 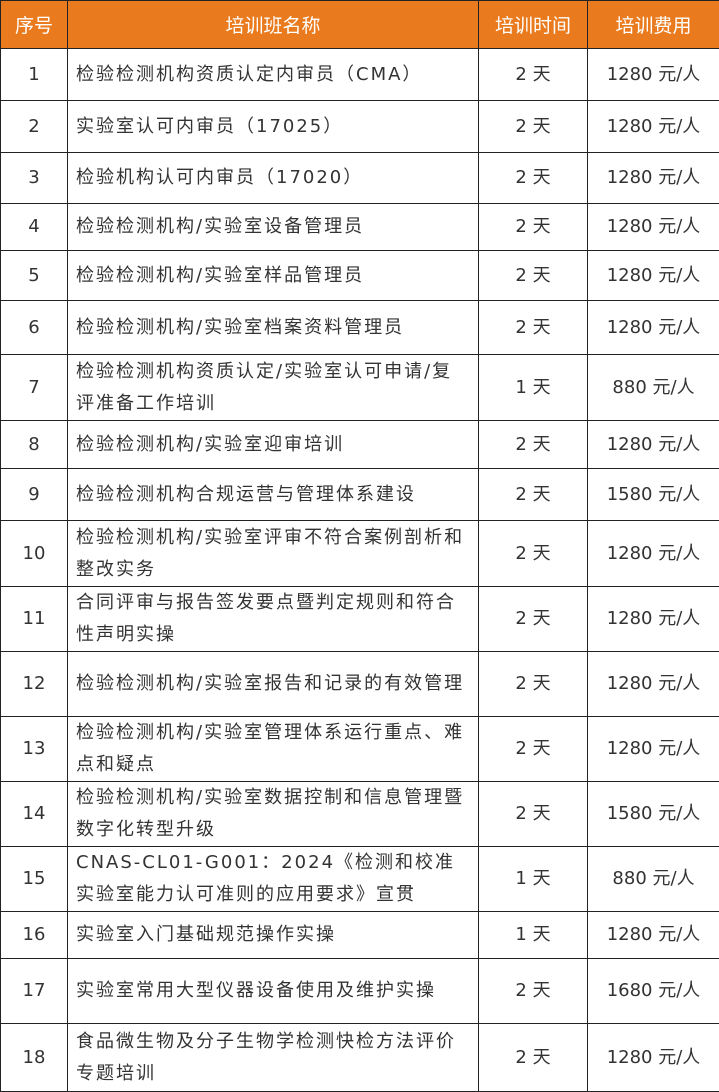 I want to click on name-cell: 检验检测机构资质认定内审员（CMA）, so click(x=273, y=74).